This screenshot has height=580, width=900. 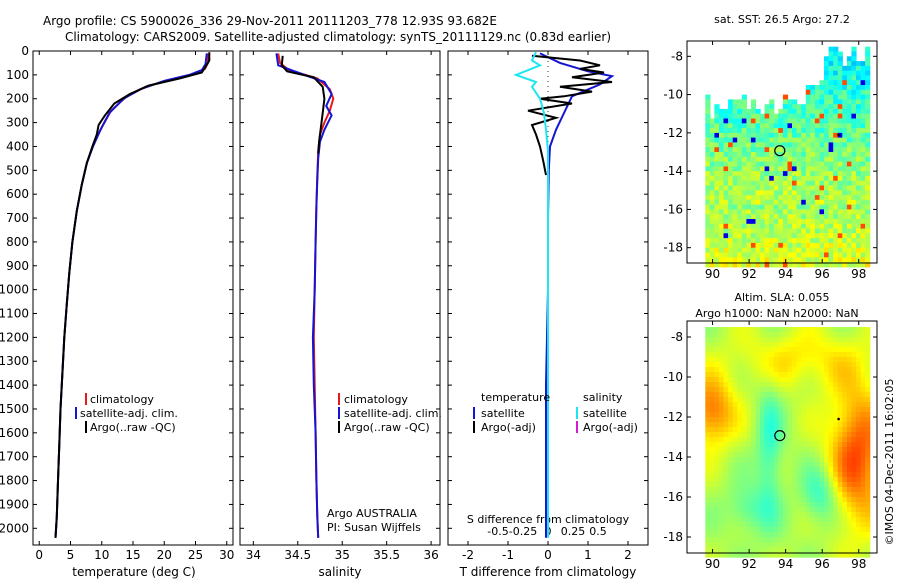 I want to click on y-tick-label: -10, so click(x=673, y=377).